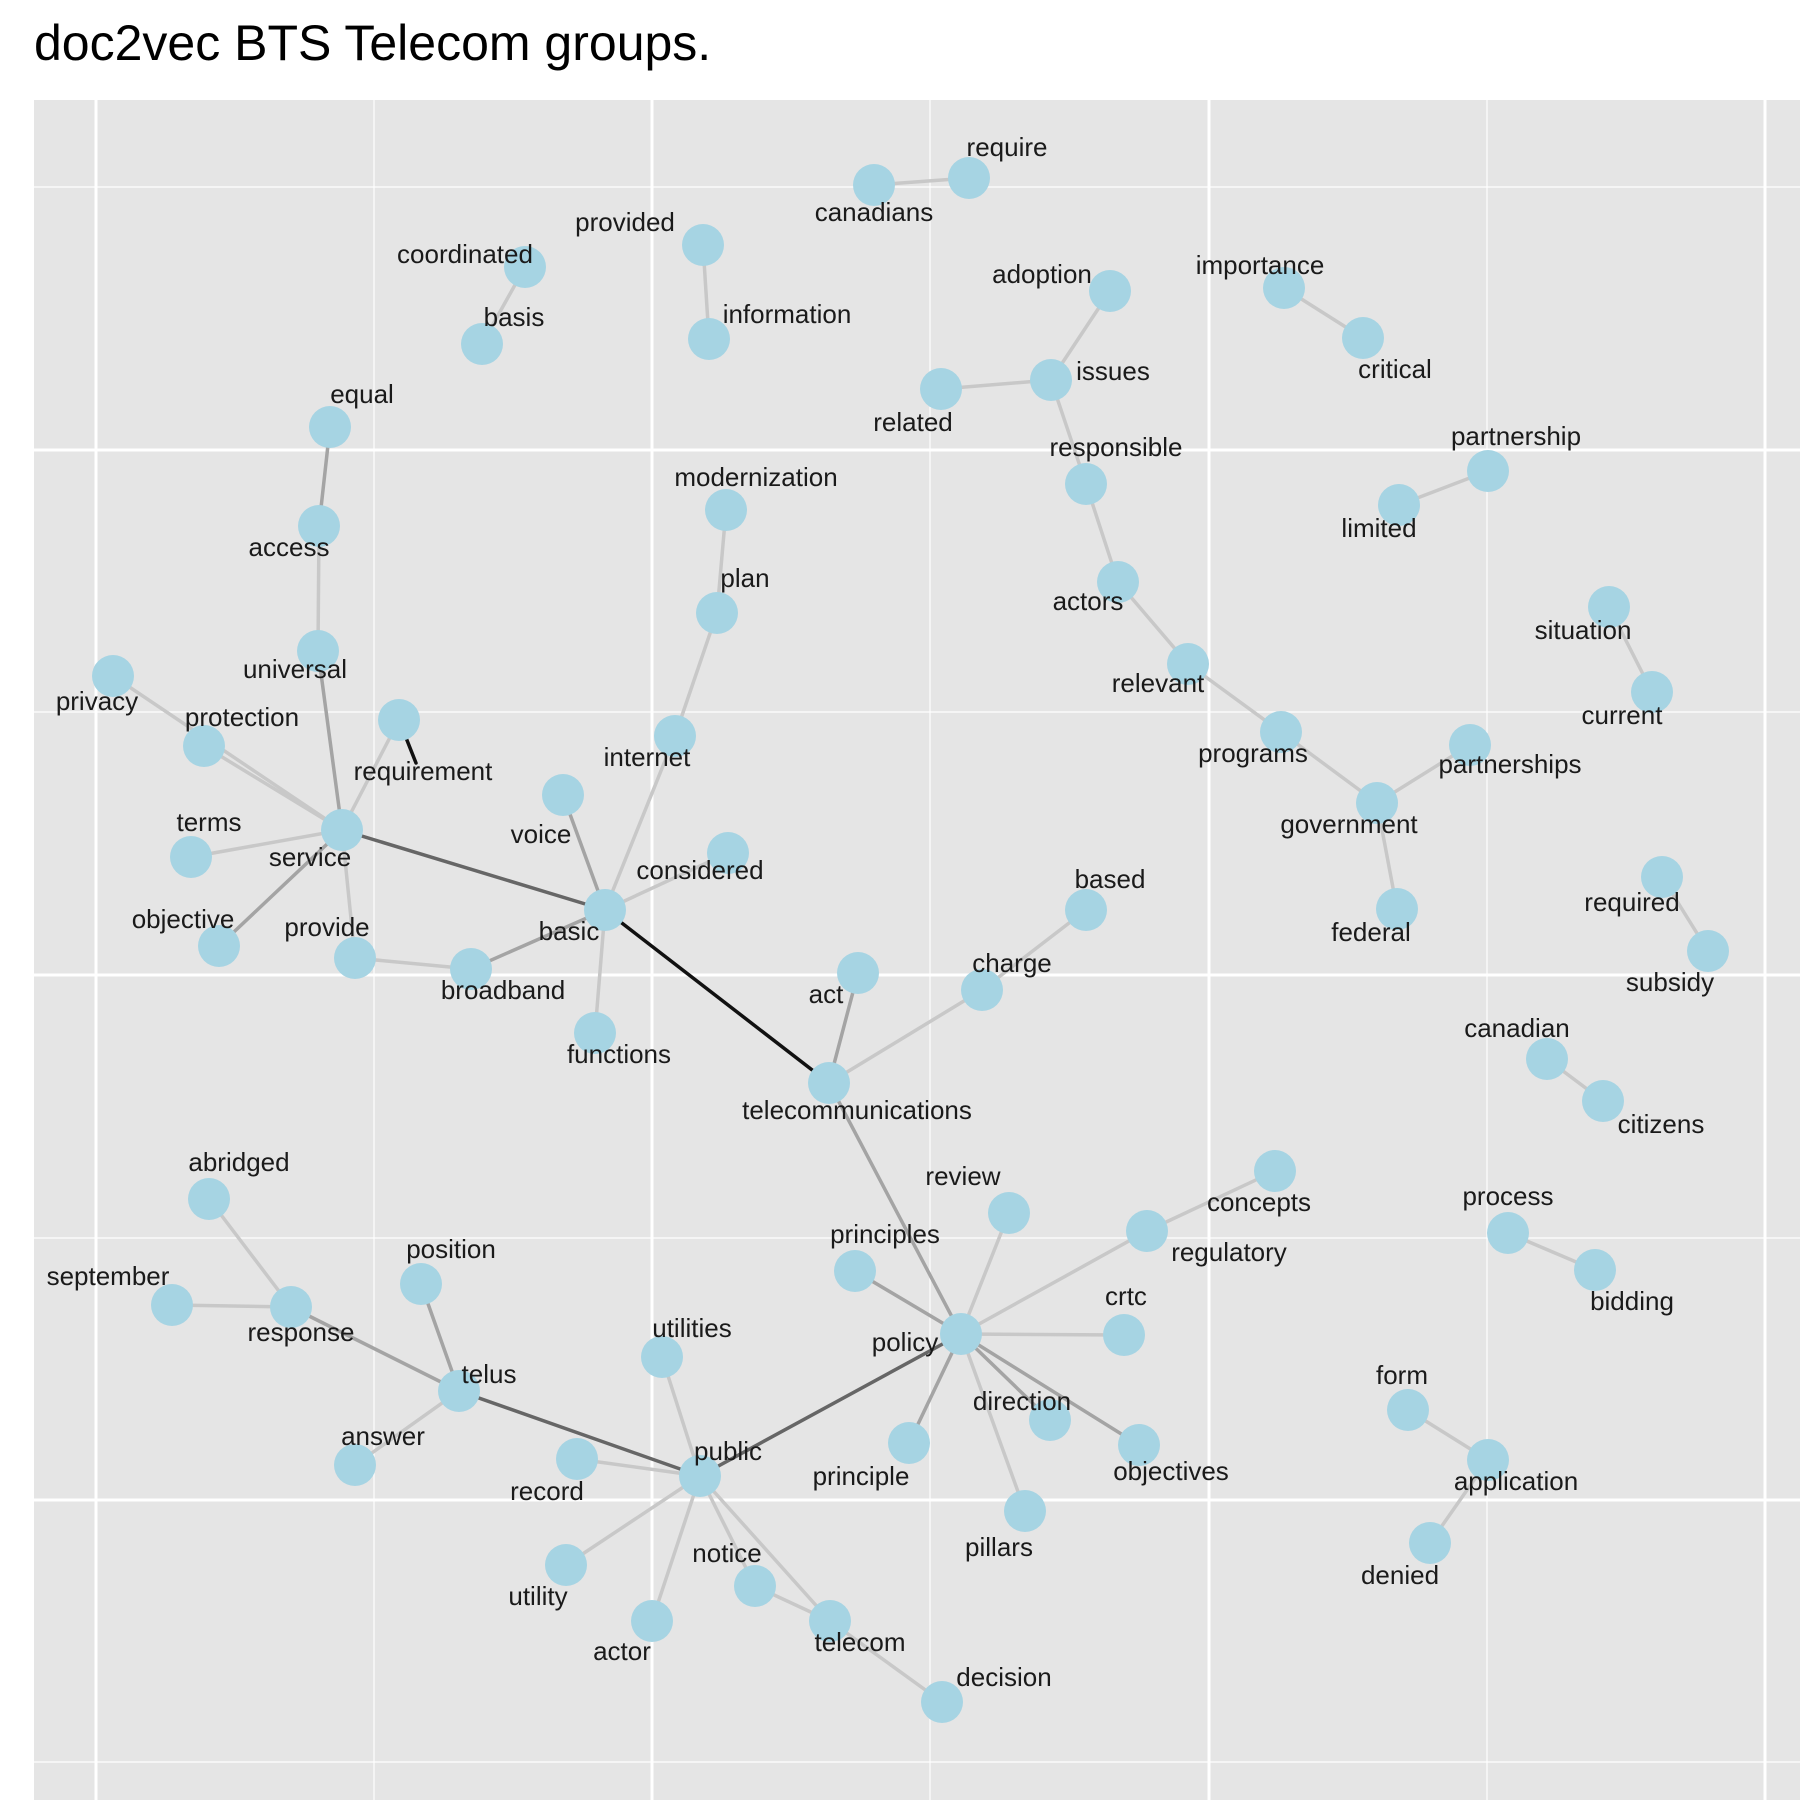 Image resolution: width=1800 pixels, height=1800 pixels. What do you see at coordinates (1086, 910) in the screenshot?
I see `node-based` at bounding box center [1086, 910].